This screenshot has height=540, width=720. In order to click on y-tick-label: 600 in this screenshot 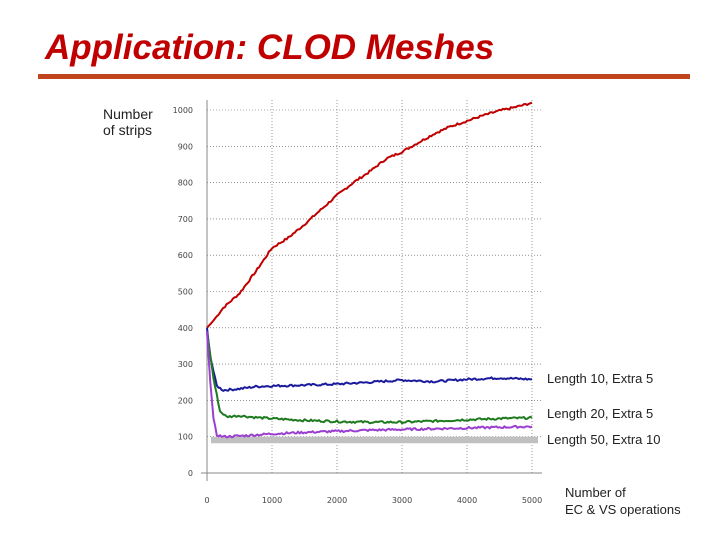, I will do `click(185, 255)`.